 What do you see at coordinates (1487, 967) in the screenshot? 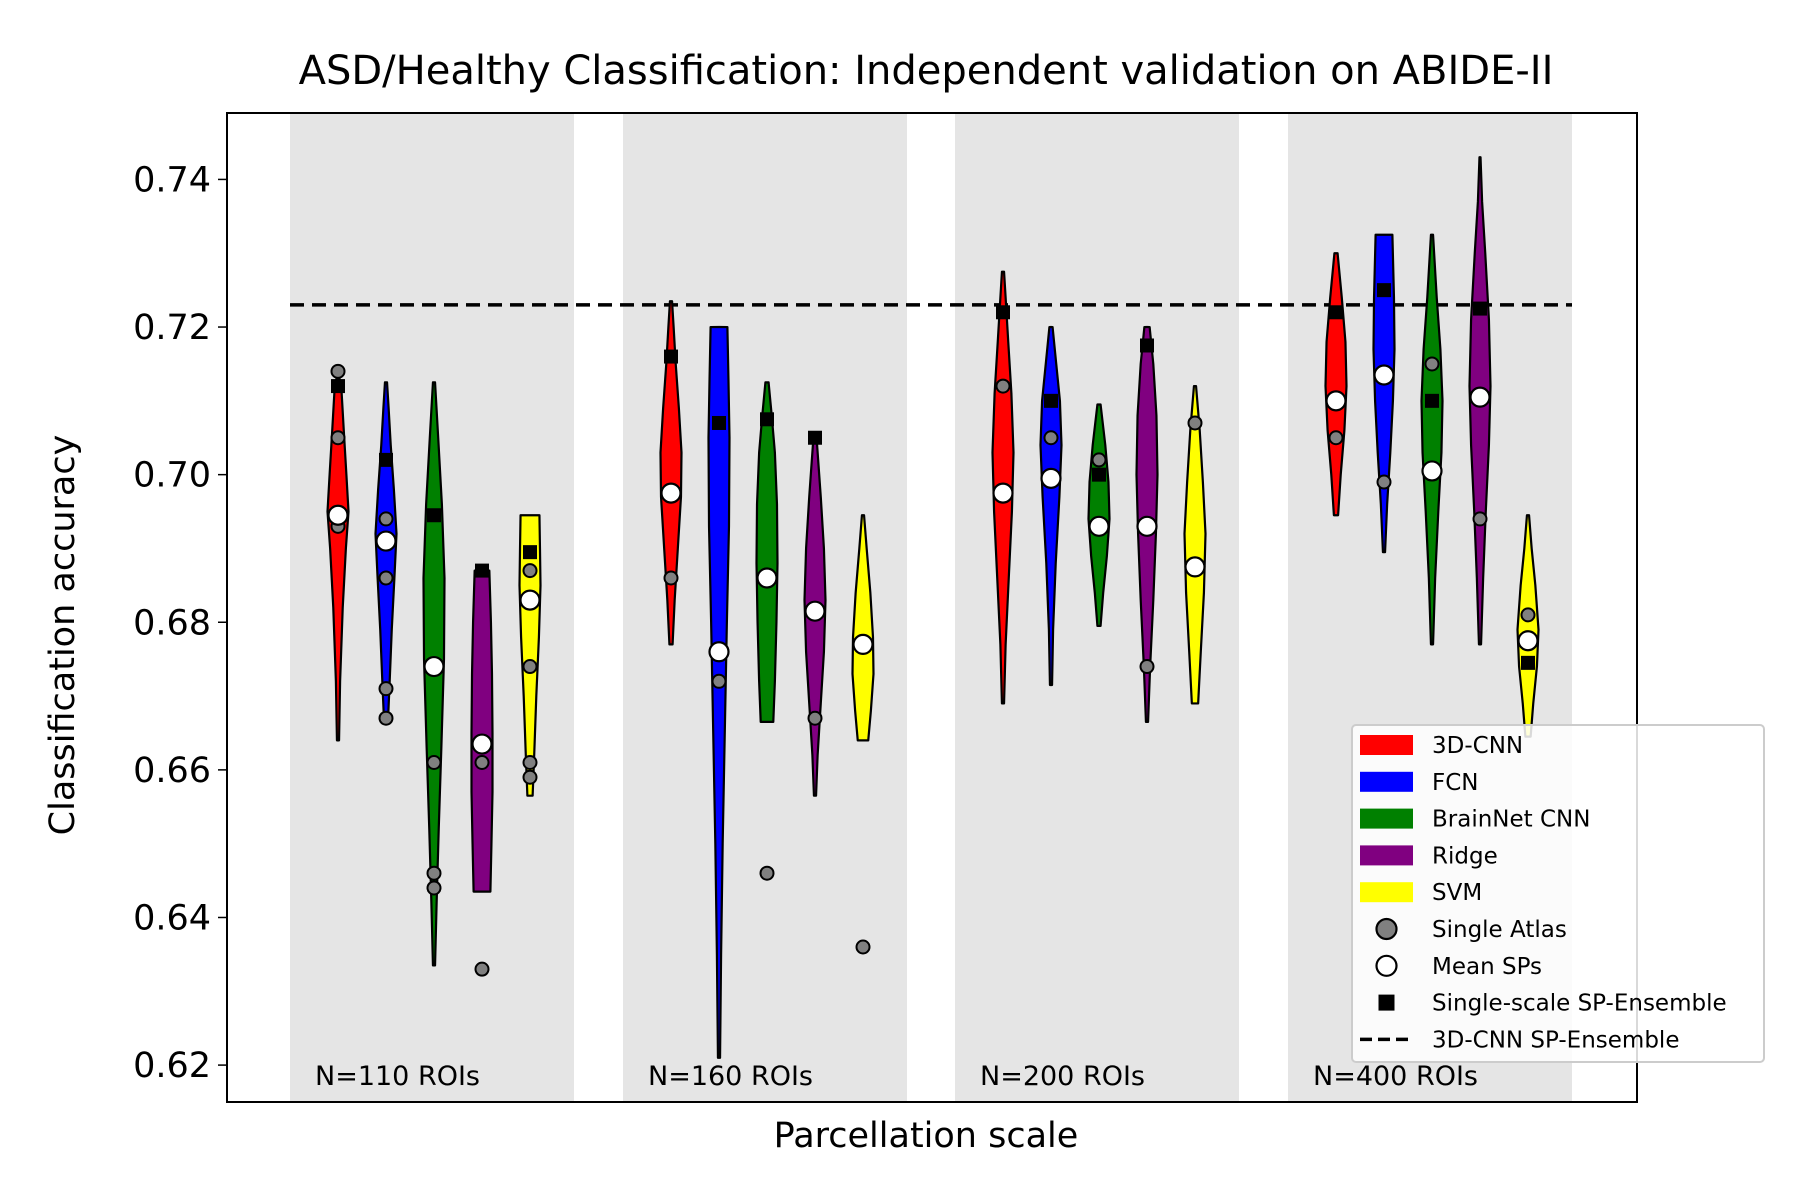
I see `legend-label: Mean SPs` at bounding box center [1487, 967].